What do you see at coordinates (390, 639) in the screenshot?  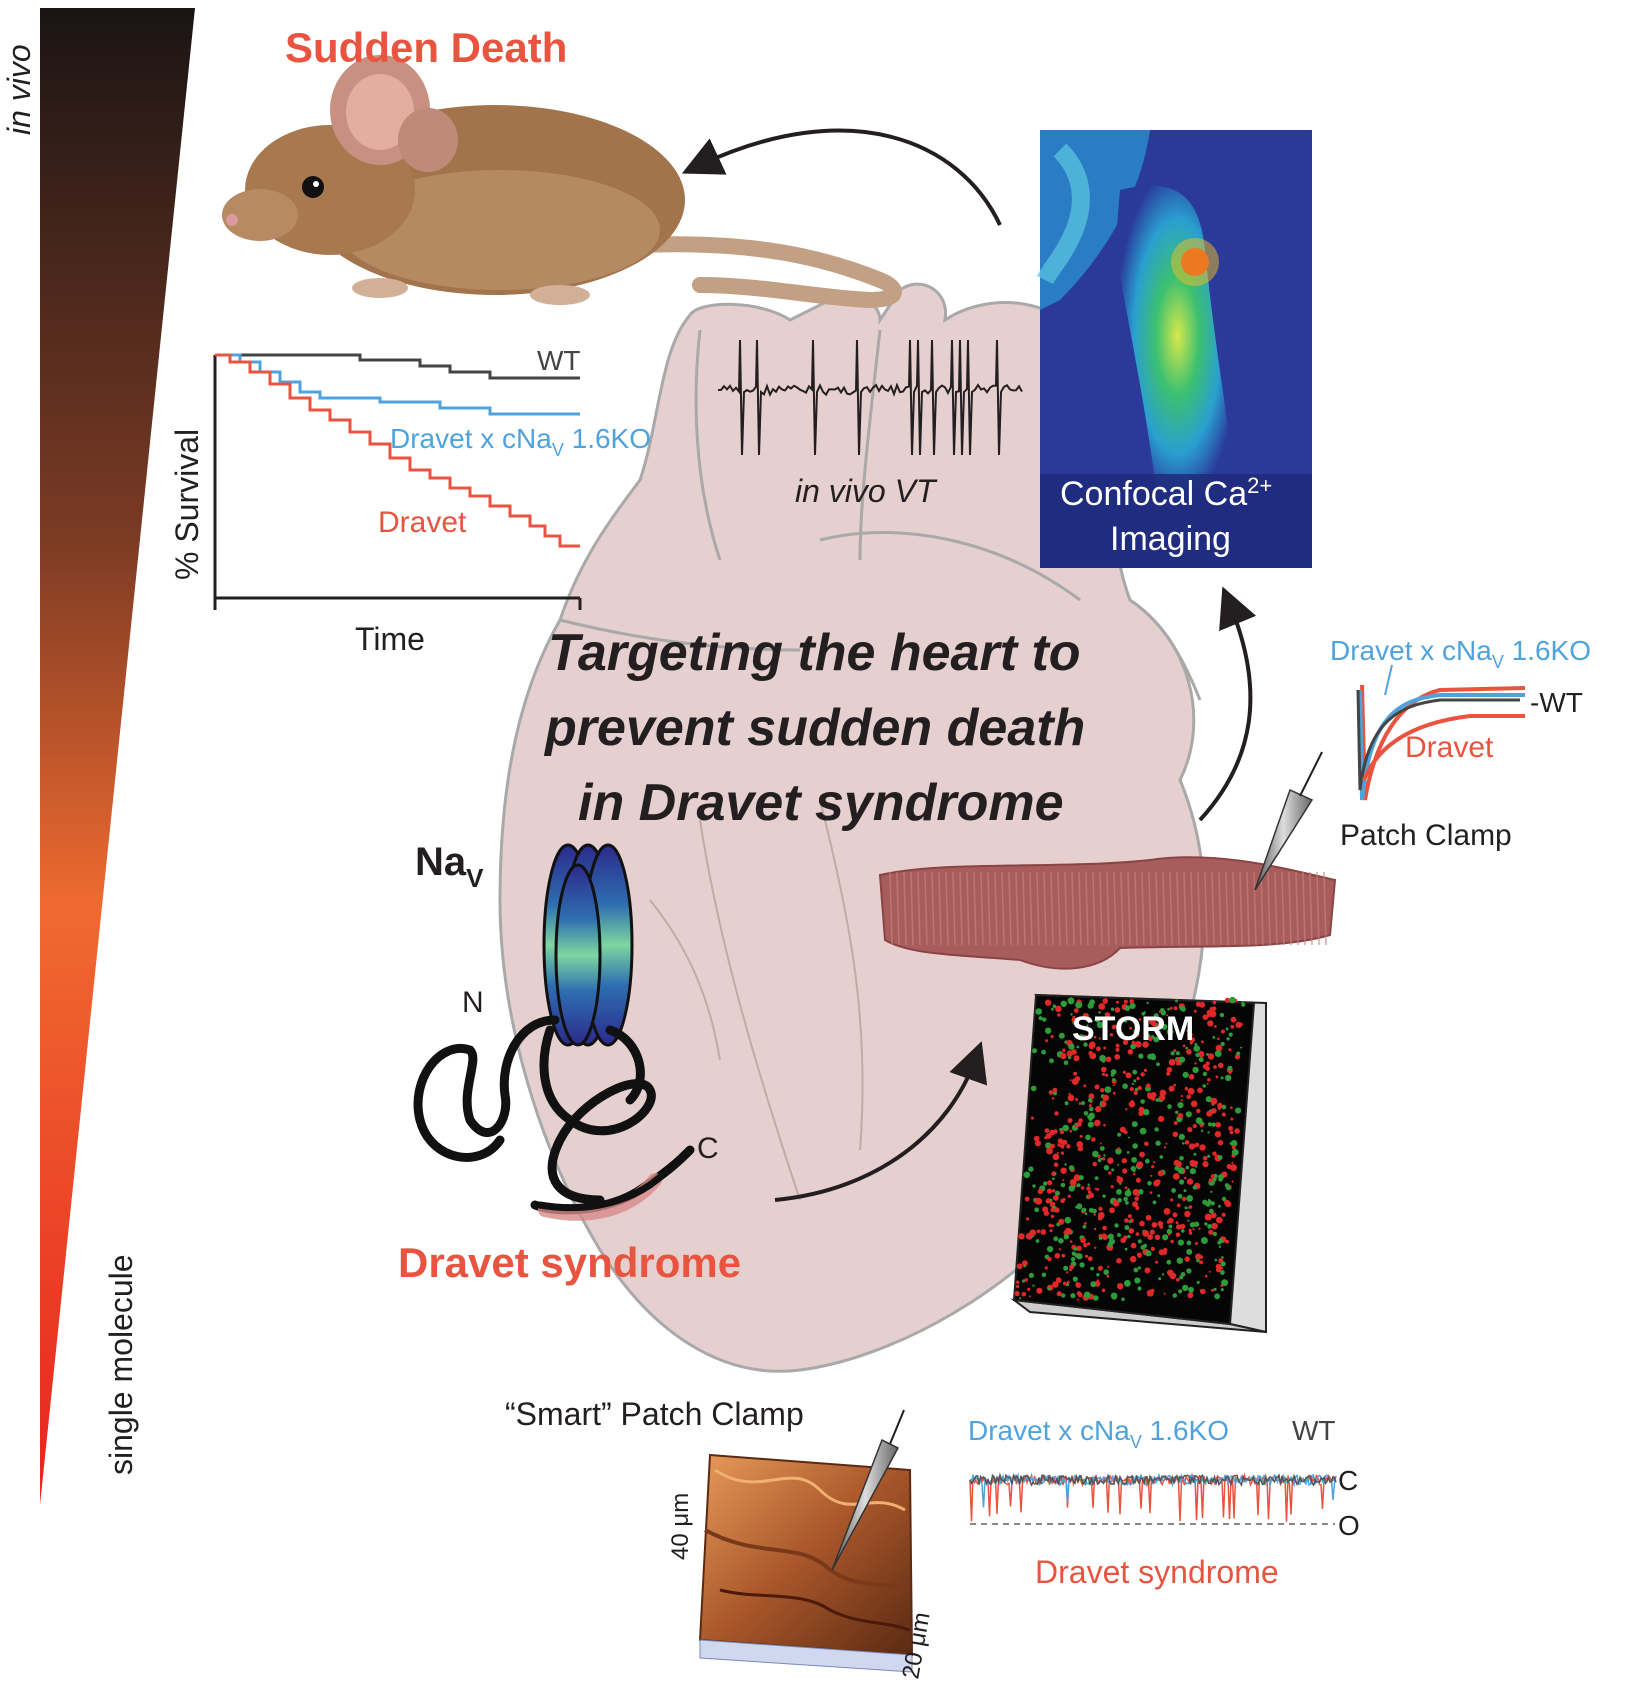 I see `survival-xlabel: Time` at bounding box center [390, 639].